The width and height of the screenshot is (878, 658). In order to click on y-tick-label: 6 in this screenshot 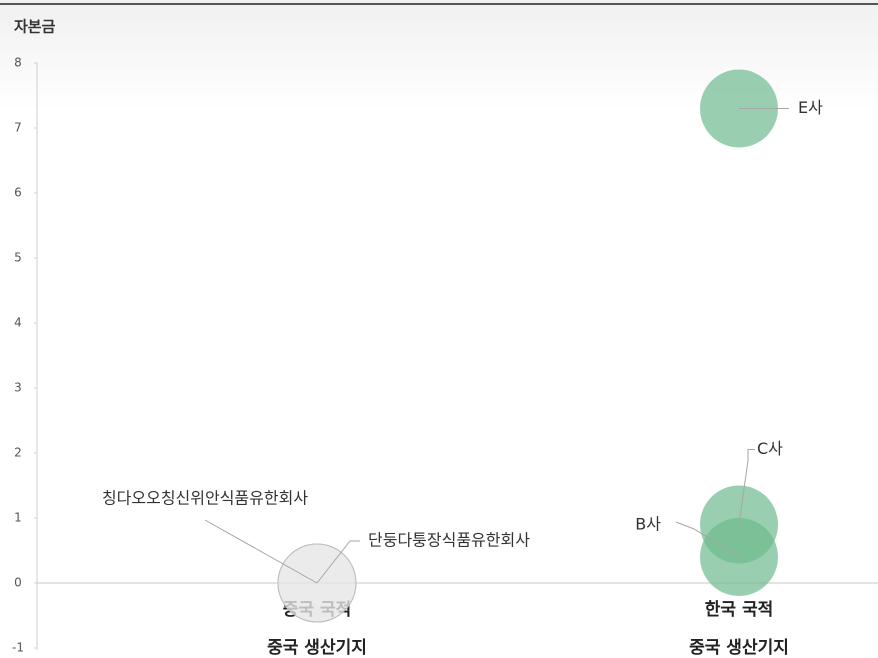, I will do `click(18, 193)`.